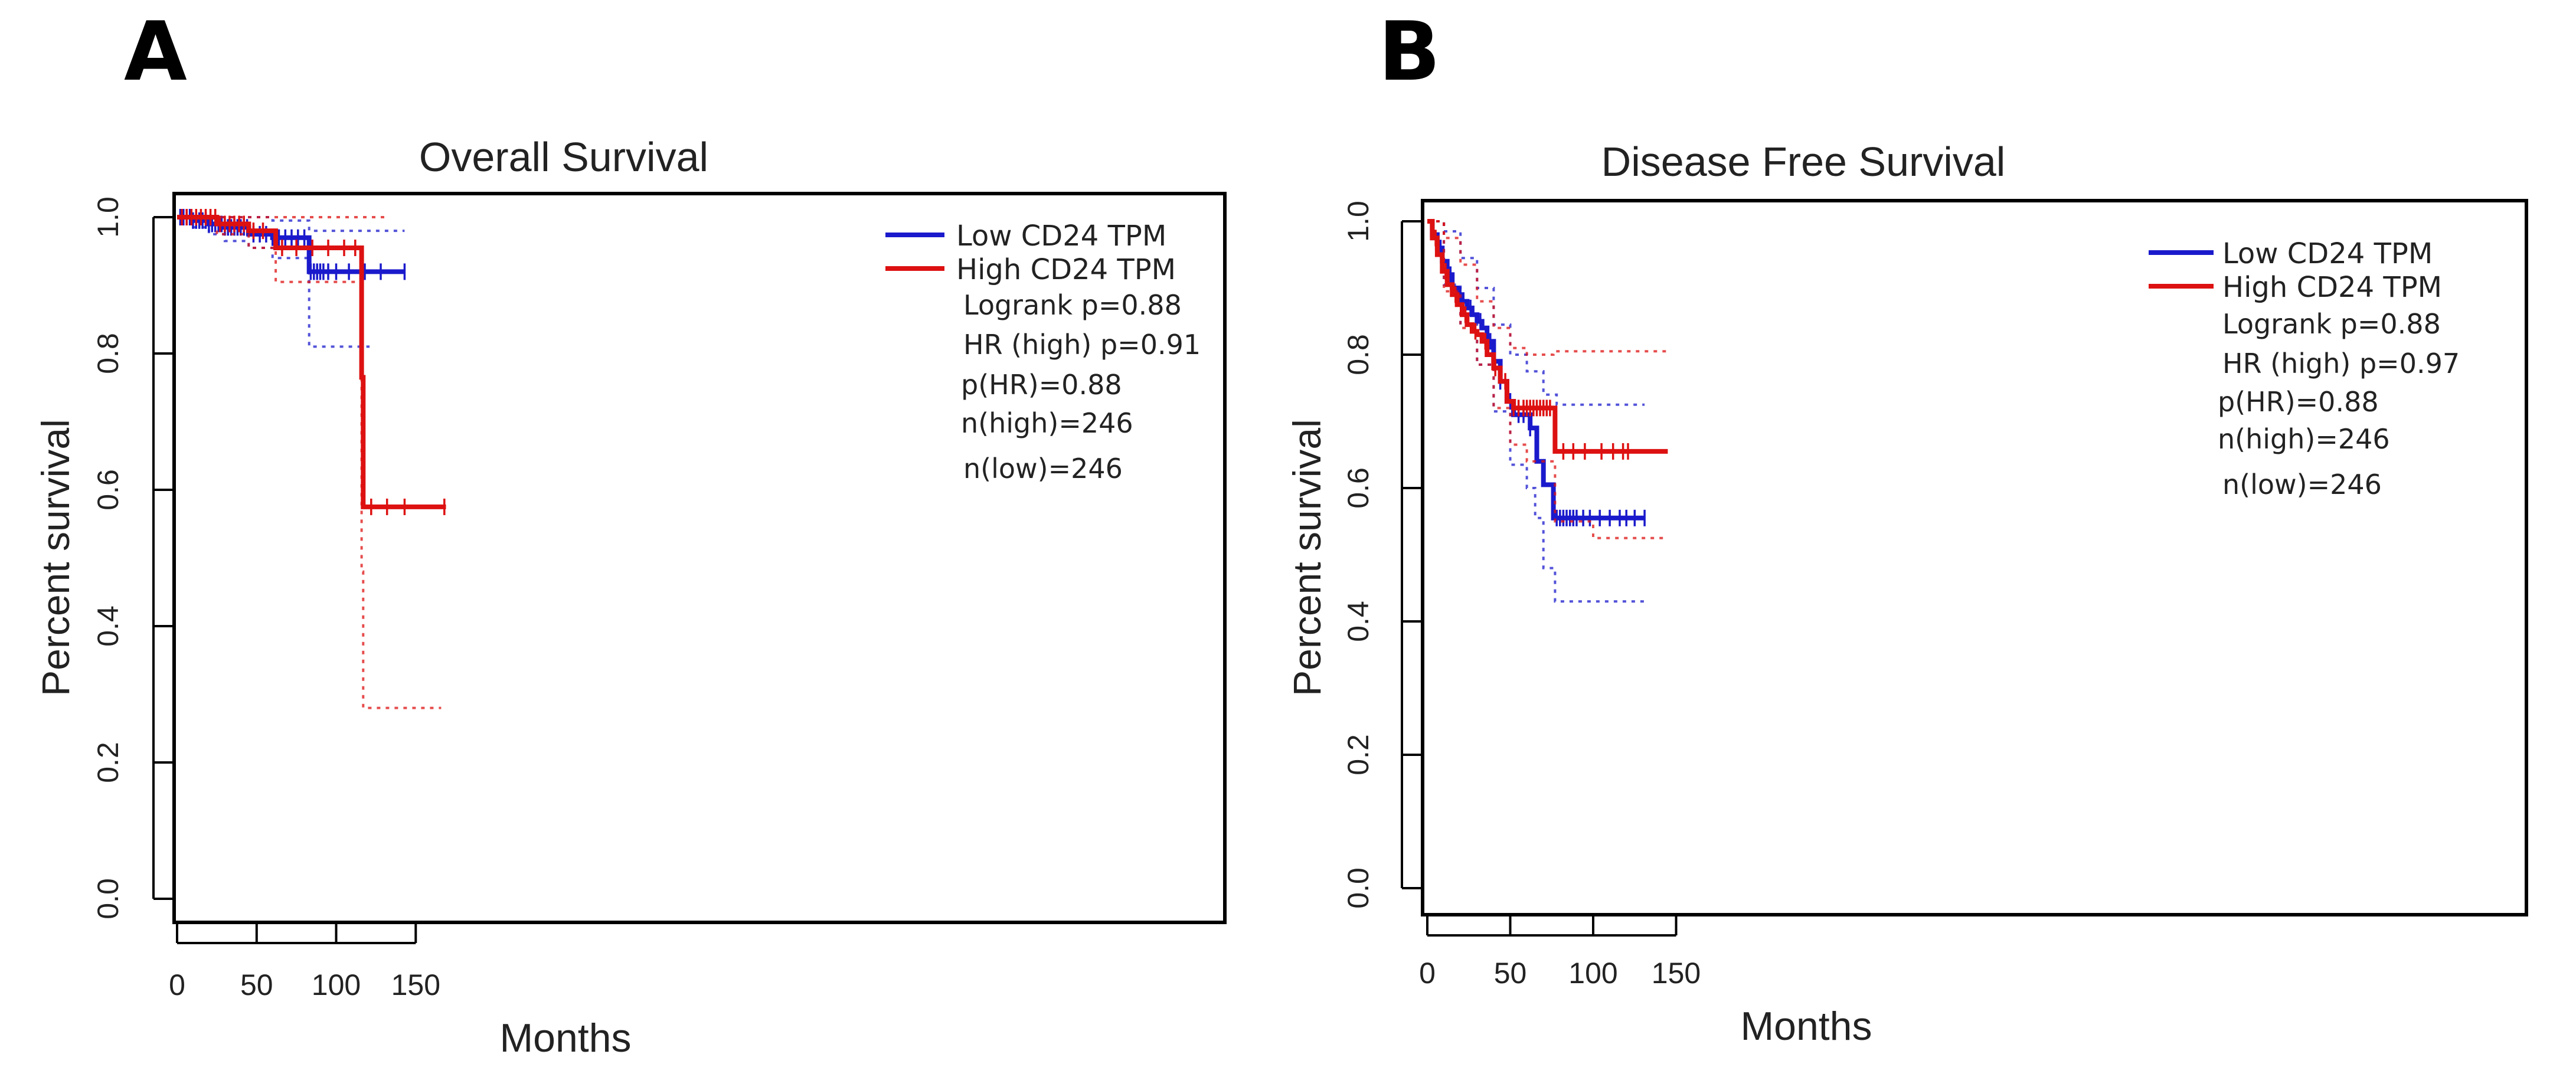 The image size is (2576, 1077). I want to click on panel-a-y-tick-label: 0.6, so click(108, 490).